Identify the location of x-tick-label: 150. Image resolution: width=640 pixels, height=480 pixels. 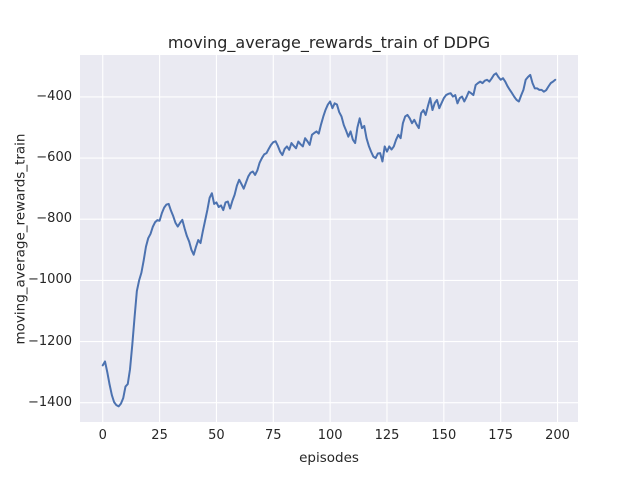
(444, 435).